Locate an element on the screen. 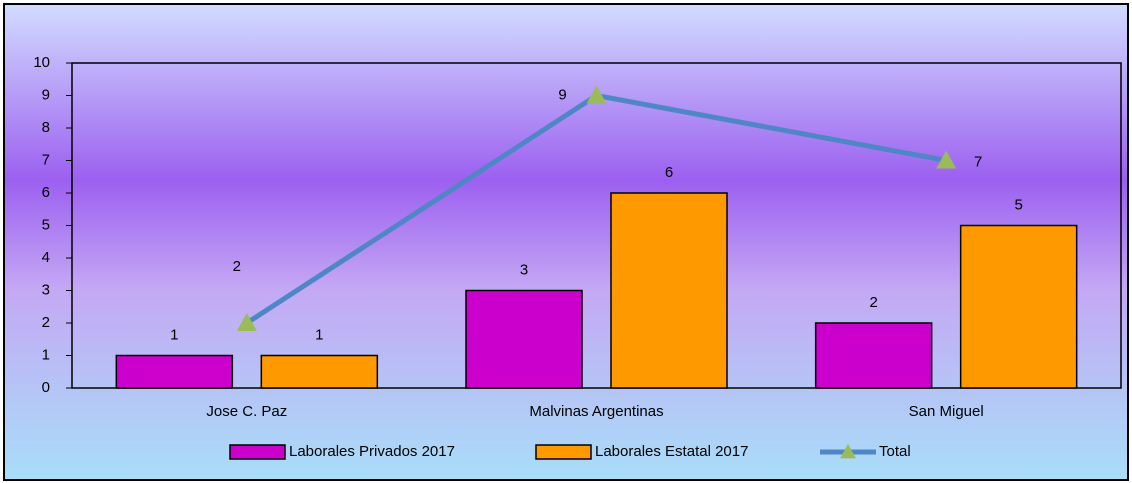 This screenshot has height=483, width=1132. y-tick-label: 1 is located at coordinates (46, 354).